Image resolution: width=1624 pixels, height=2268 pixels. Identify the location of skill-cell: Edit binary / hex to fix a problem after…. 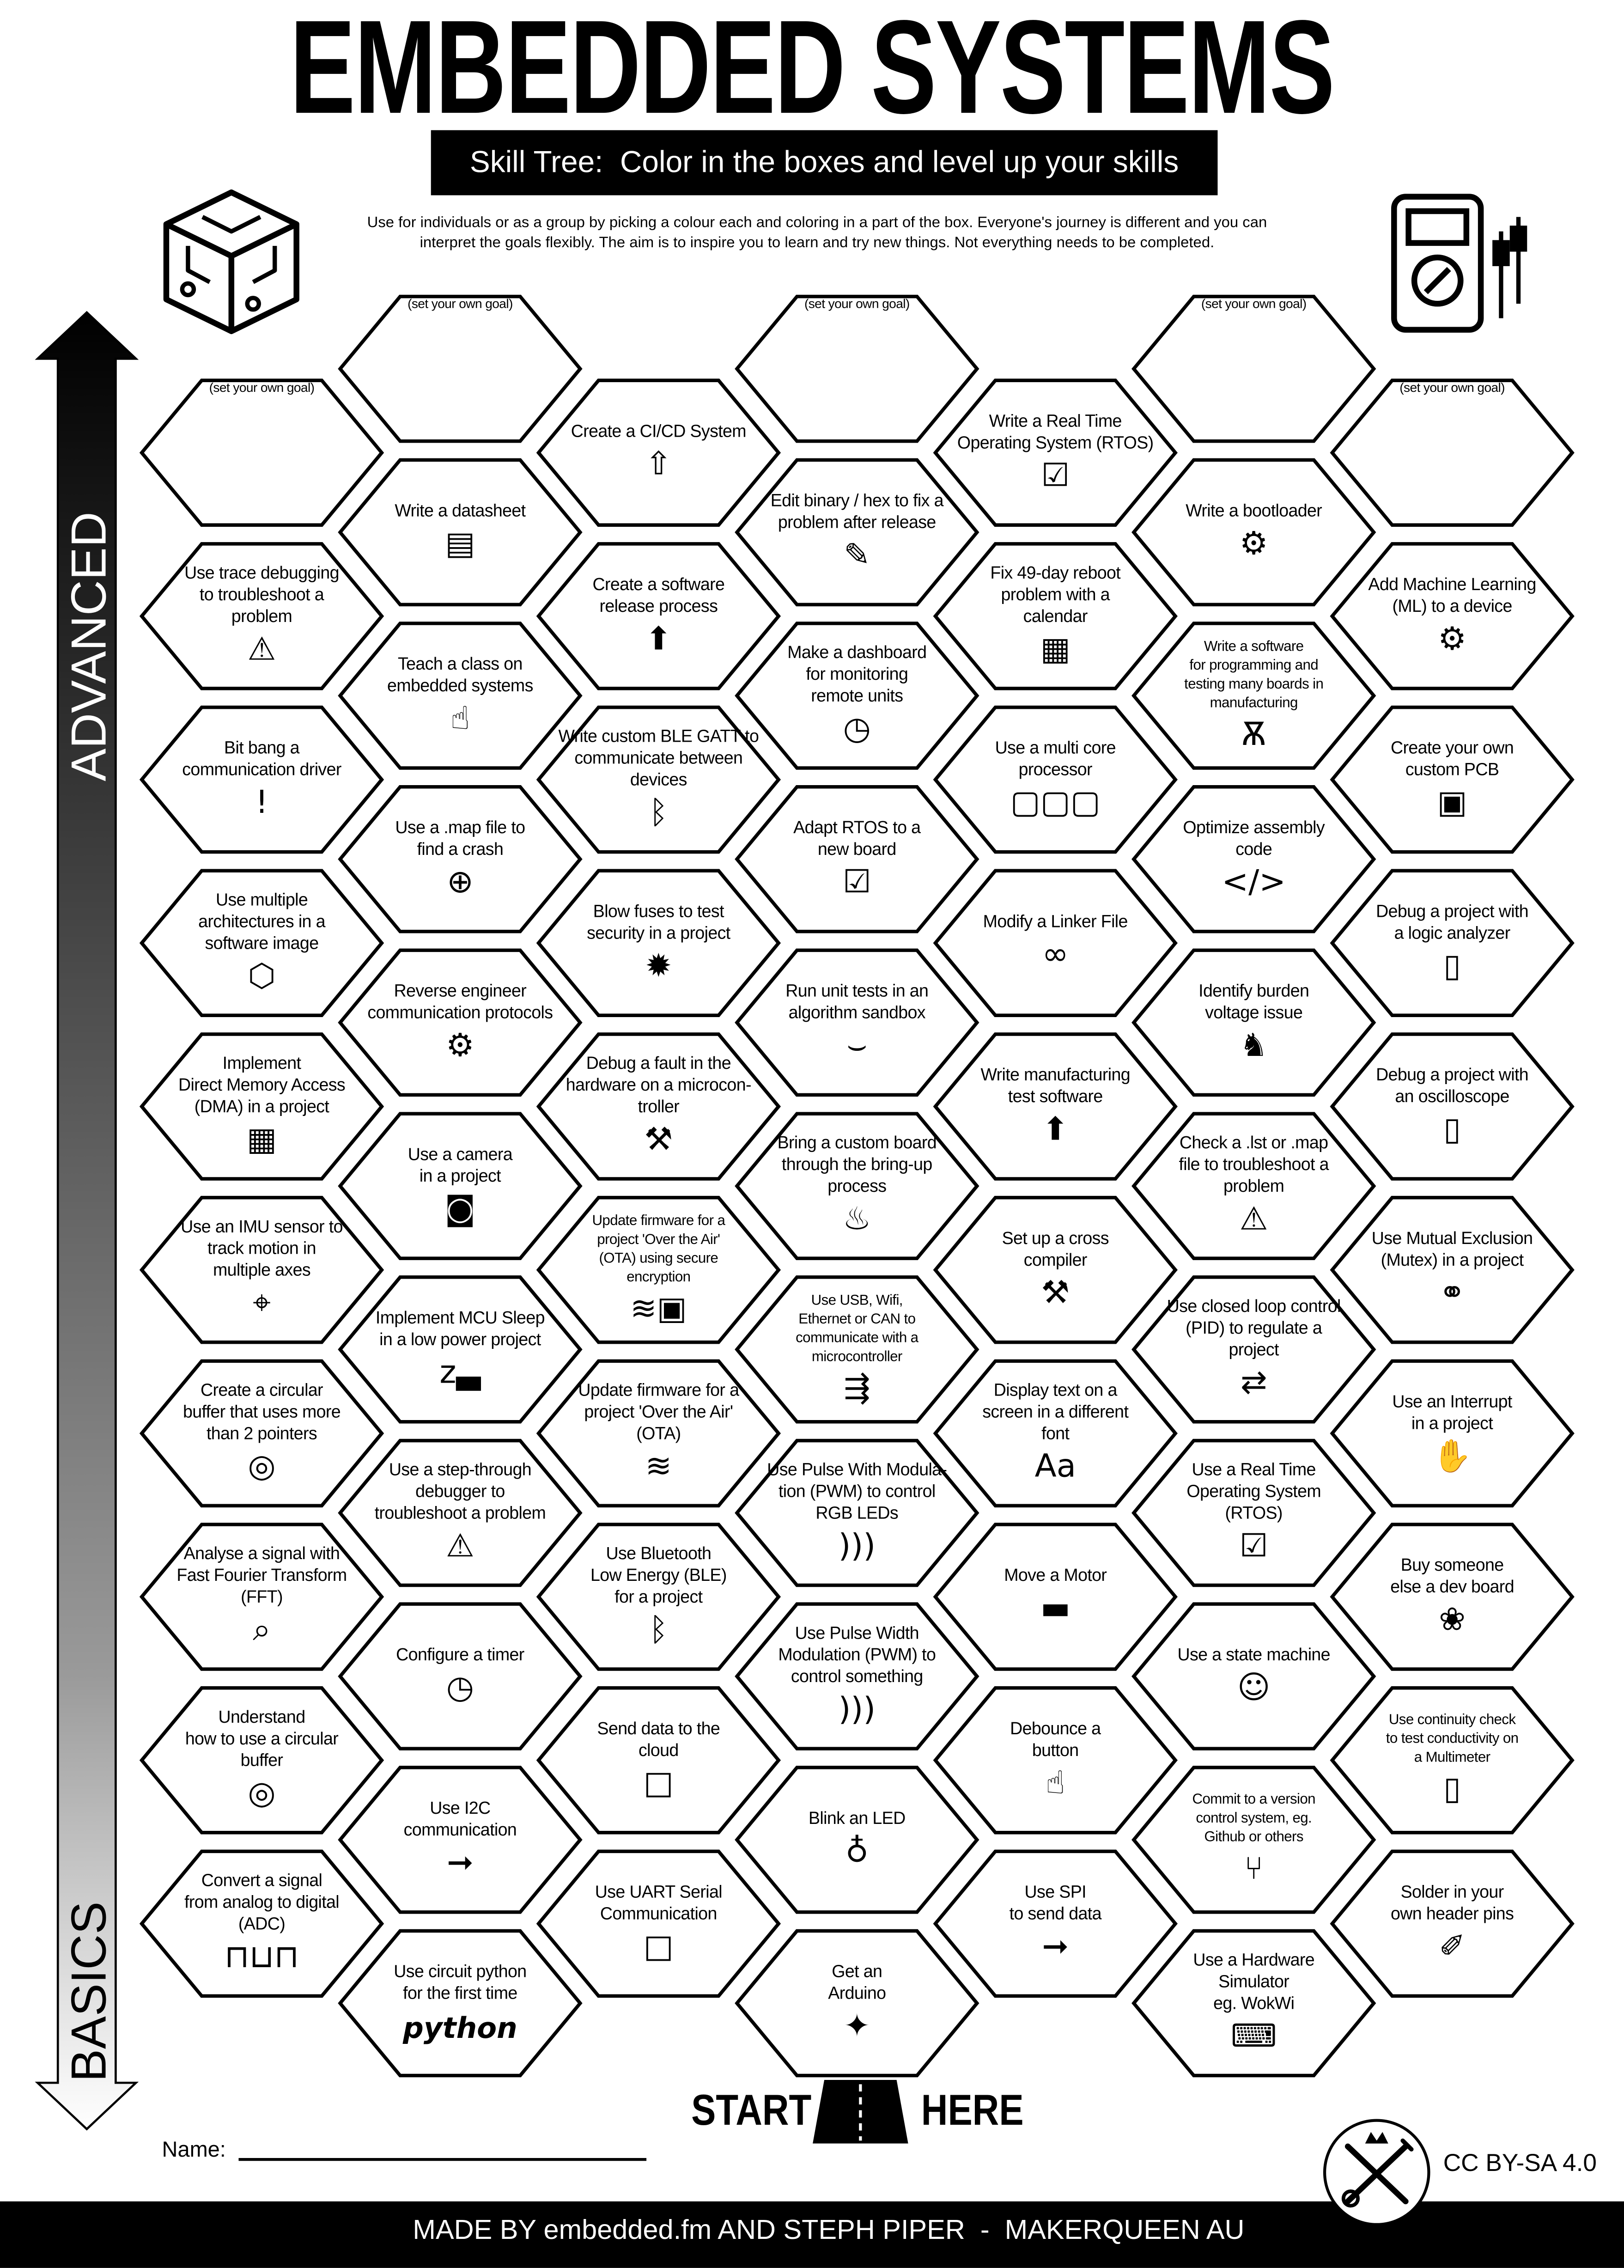
(857, 532).